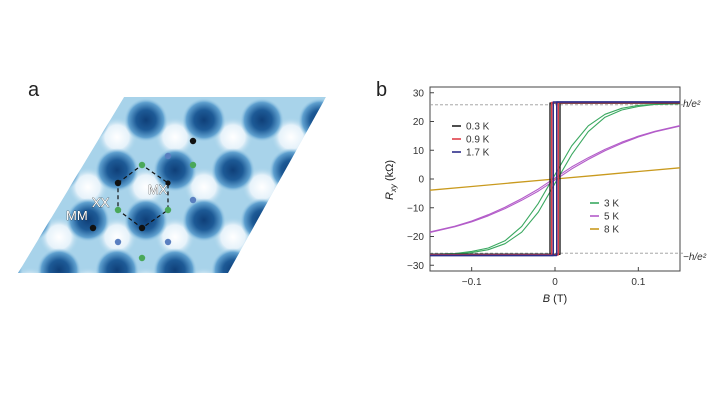  I want to click on legend-right: 3 K 5 K 8 K, so click(604, 217).